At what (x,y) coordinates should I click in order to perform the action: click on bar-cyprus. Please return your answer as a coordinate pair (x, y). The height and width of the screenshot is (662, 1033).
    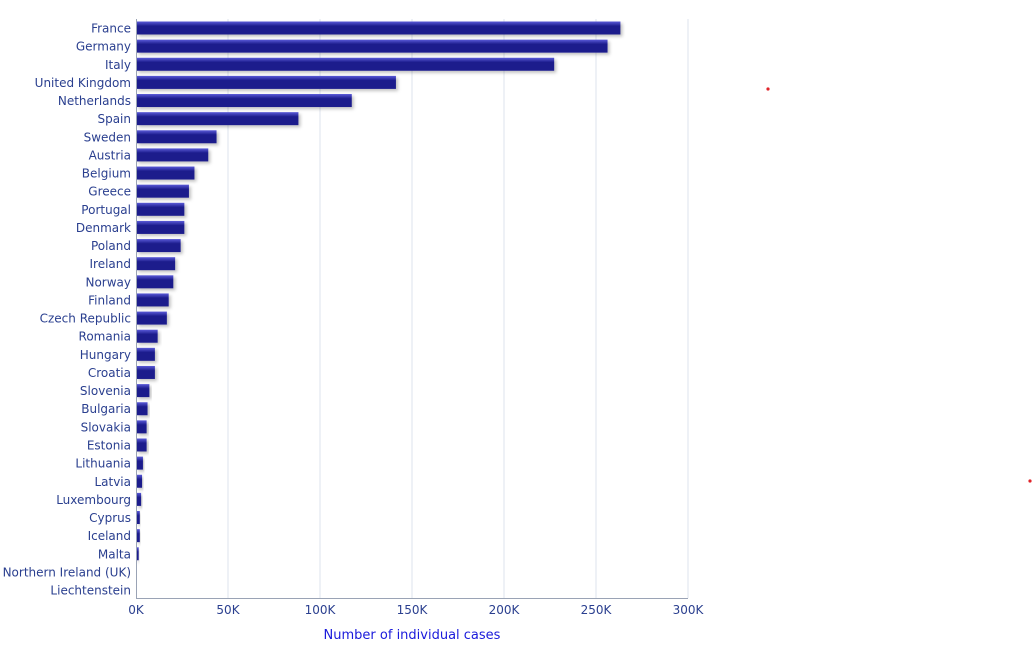
    Looking at the image, I should click on (138, 518).